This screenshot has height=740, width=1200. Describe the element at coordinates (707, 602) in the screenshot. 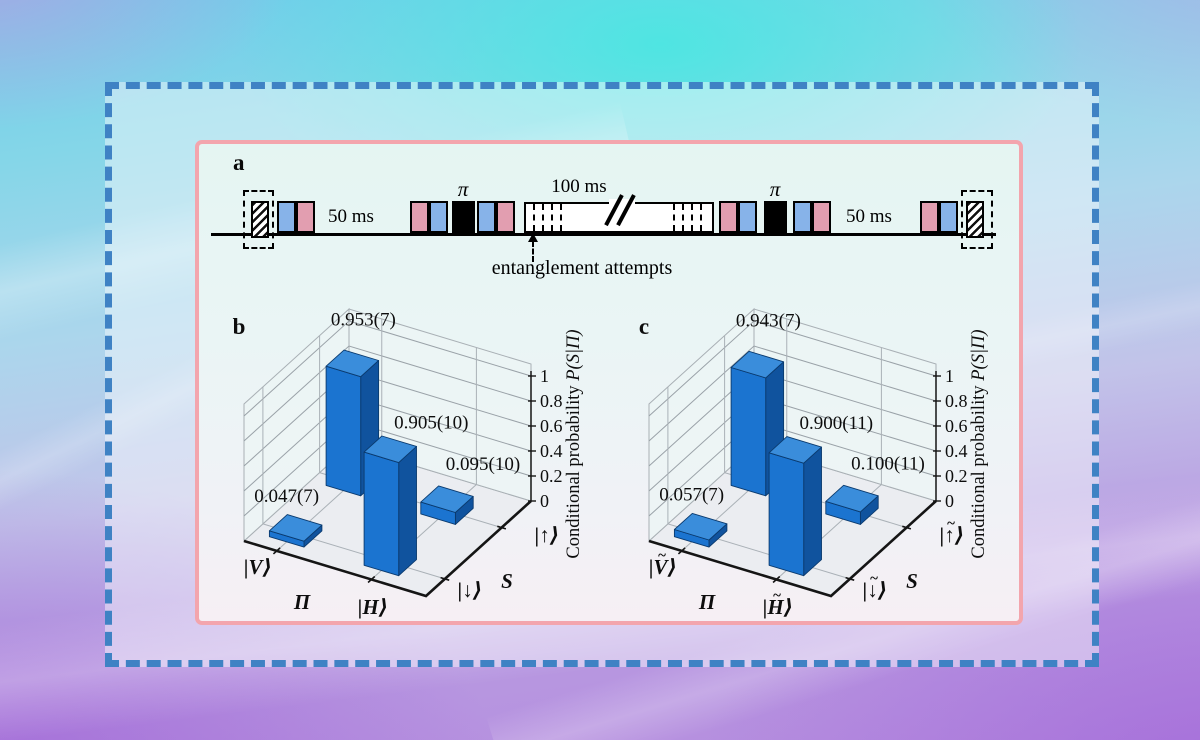

I see `x-axis-title: Π` at that location.